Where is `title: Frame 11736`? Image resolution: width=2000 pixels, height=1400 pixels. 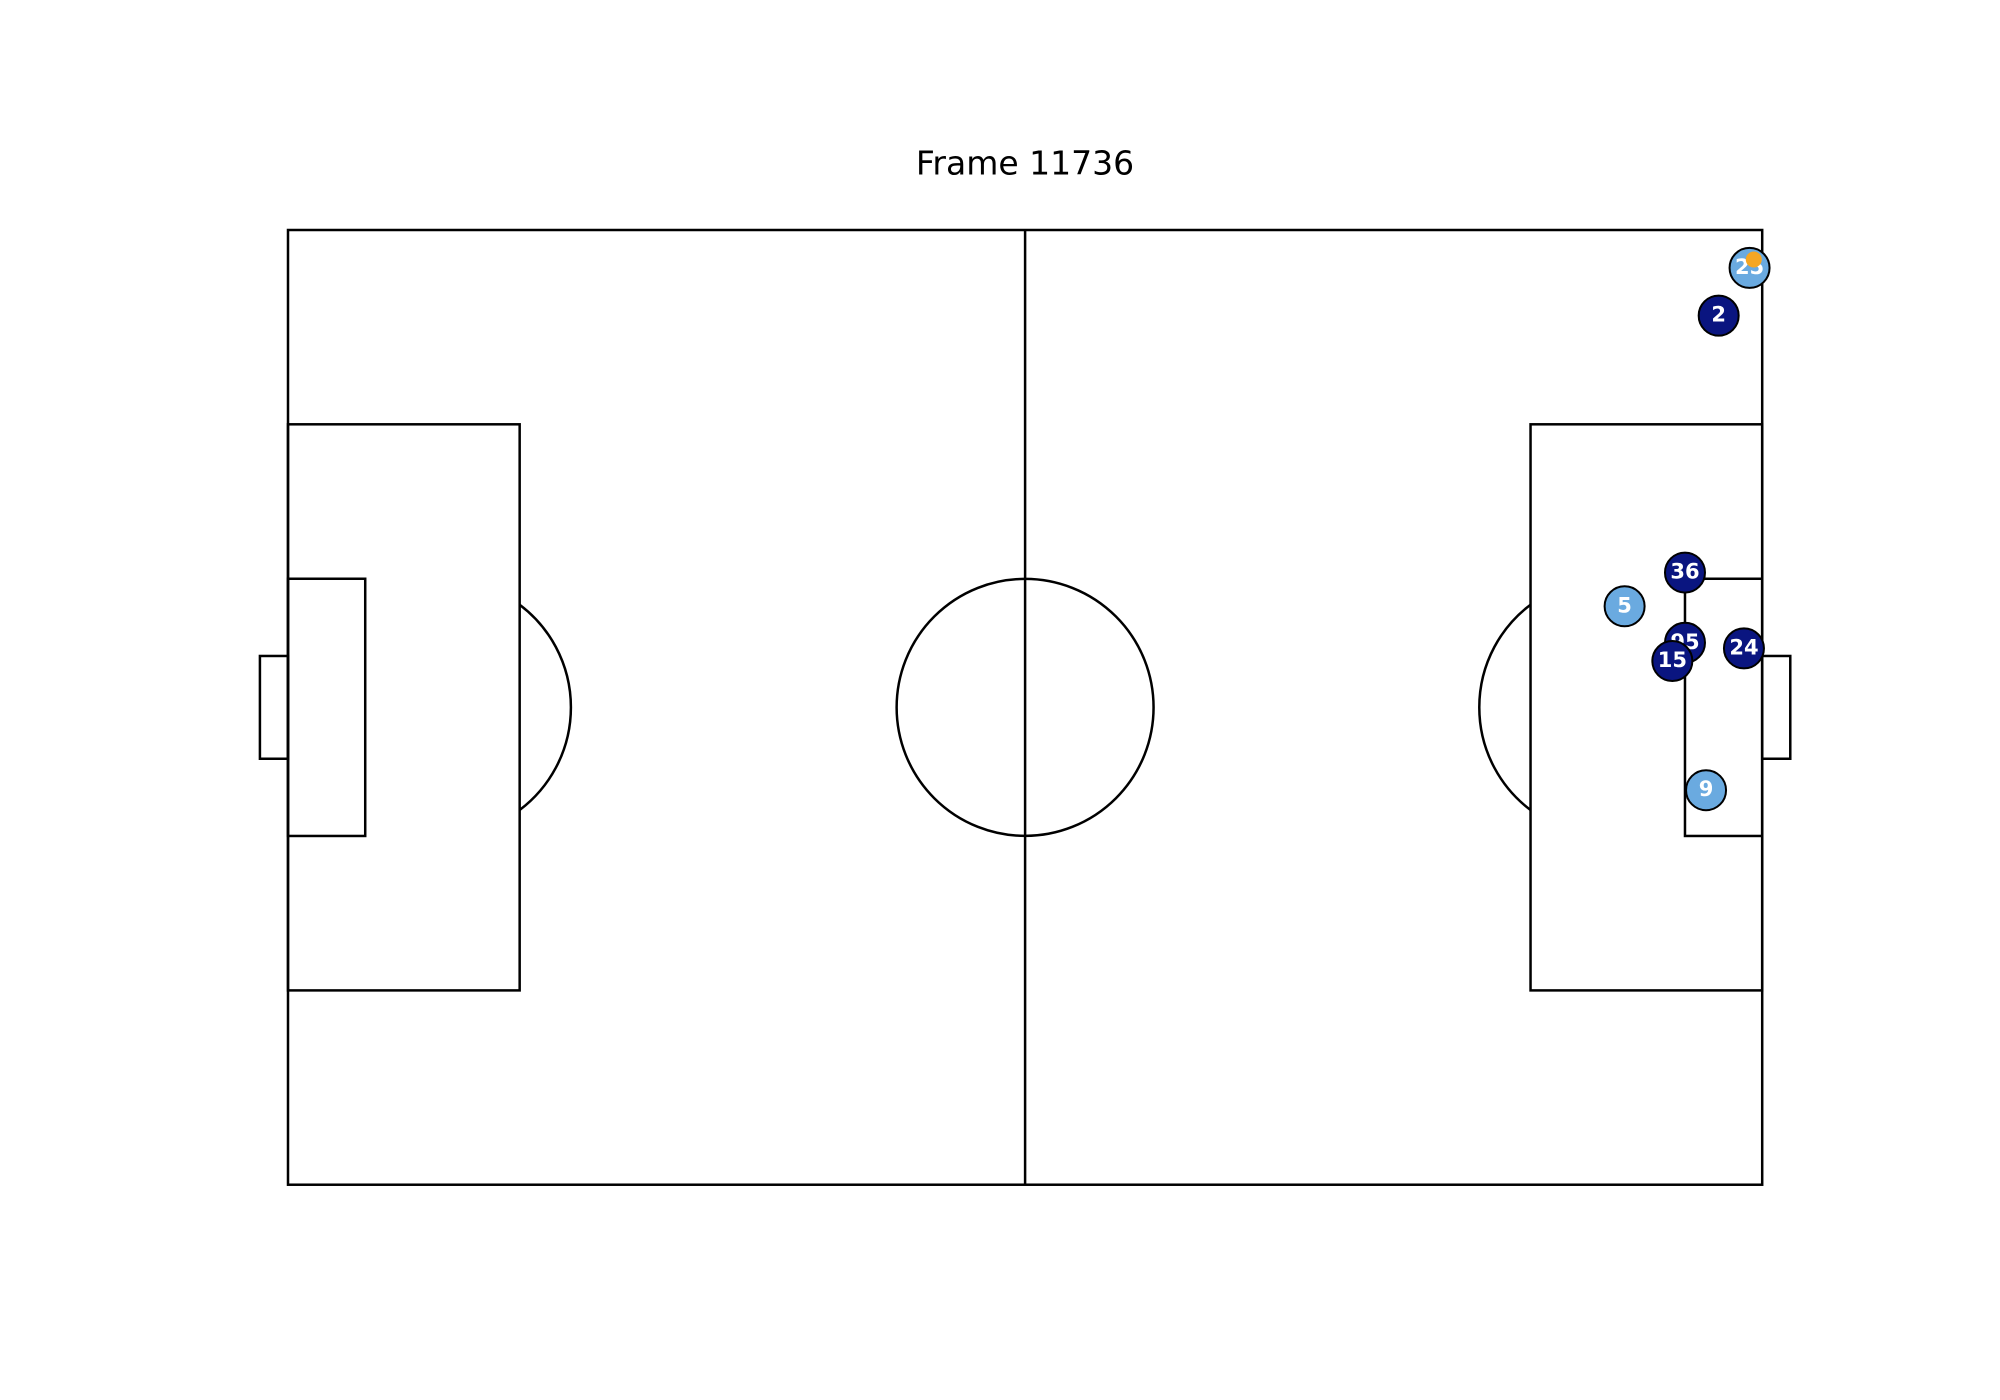 title: Frame 11736 is located at coordinates (1025, 163).